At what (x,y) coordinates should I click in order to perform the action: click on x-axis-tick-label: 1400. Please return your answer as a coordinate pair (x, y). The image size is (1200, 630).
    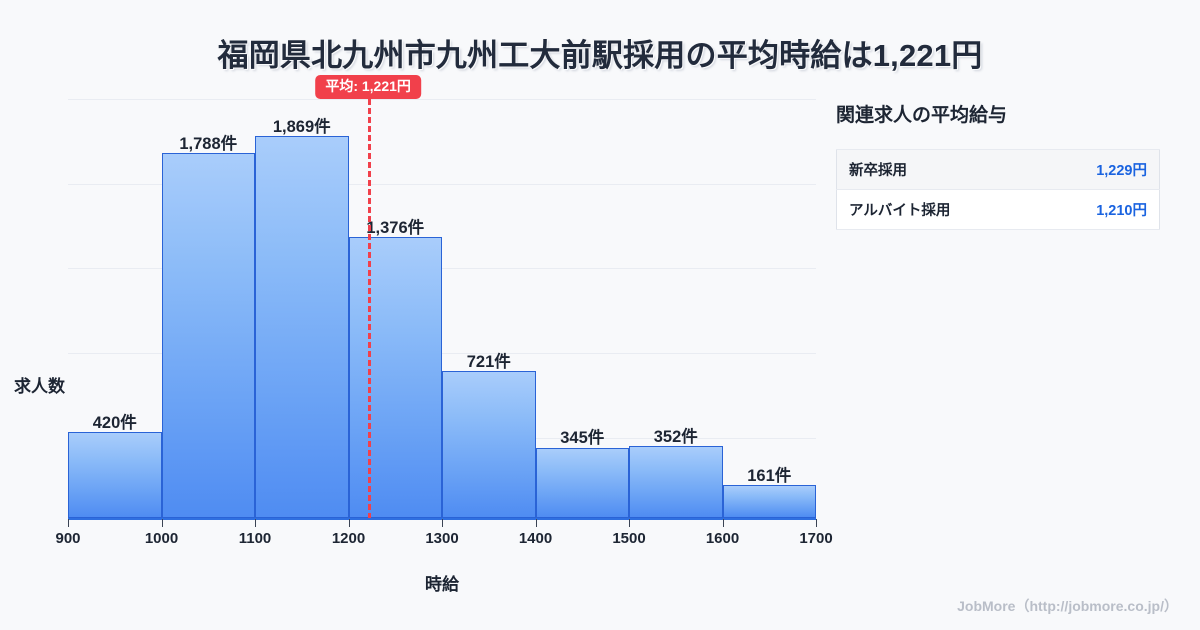
    Looking at the image, I should click on (535, 538).